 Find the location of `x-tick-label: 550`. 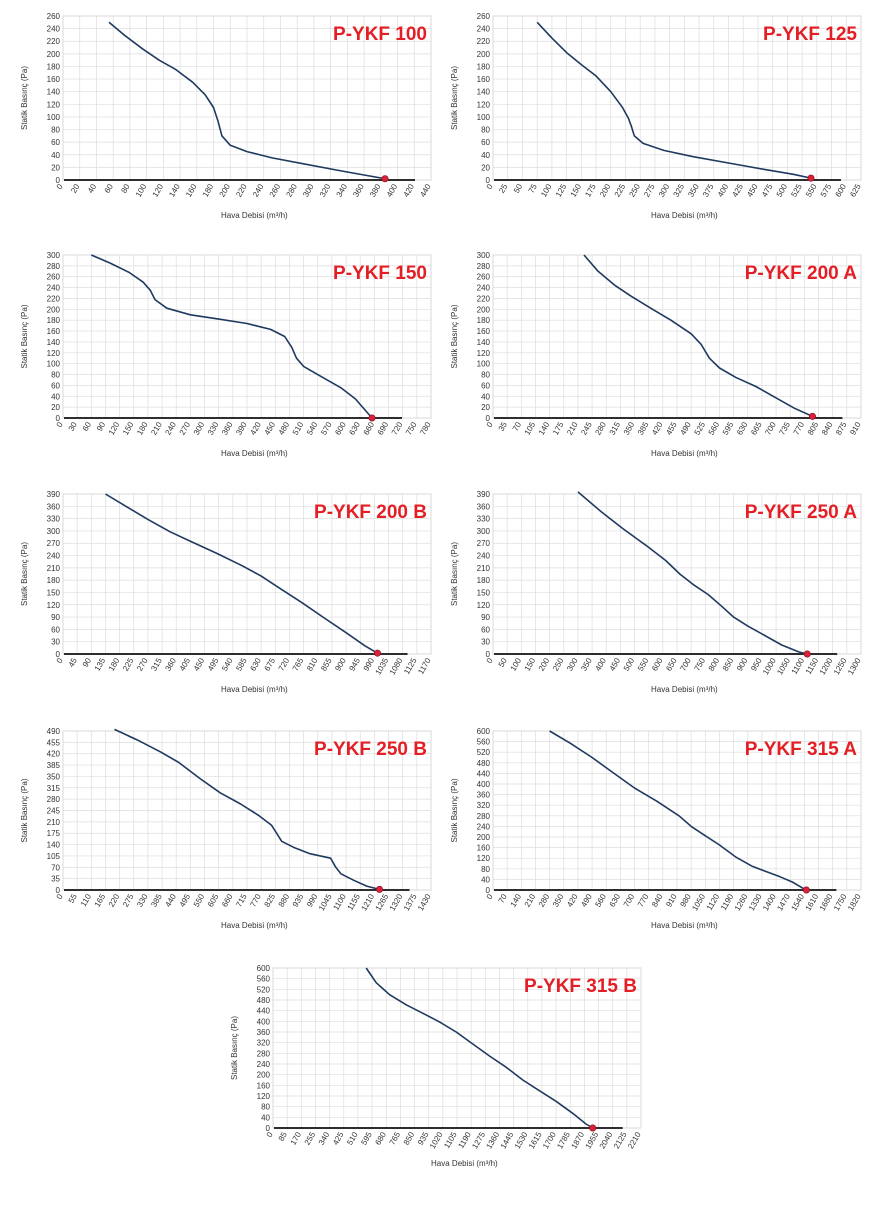

x-tick-label: 550 is located at coordinates (811, 190).